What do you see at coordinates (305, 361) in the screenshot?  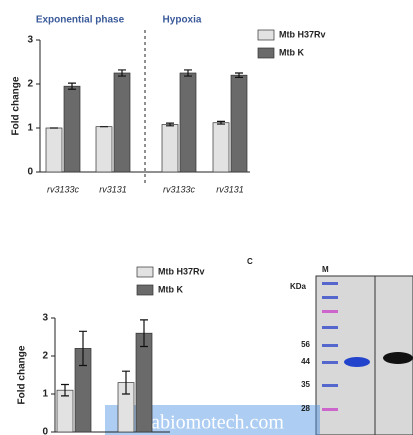 I see `marker-label: 44` at bounding box center [305, 361].